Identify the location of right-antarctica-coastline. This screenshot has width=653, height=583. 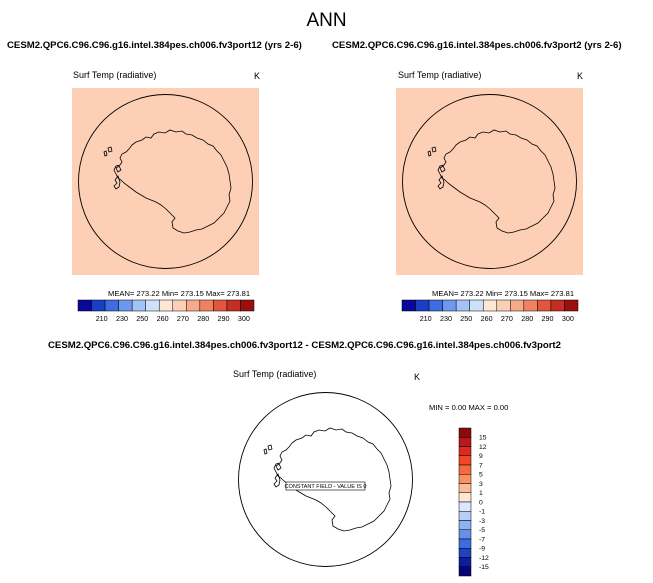
(491, 181).